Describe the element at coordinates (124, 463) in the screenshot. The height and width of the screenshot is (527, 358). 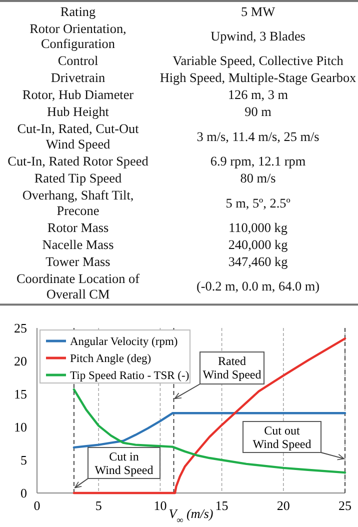
I see `ref-line-label: Cut in Wind Speed` at that location.